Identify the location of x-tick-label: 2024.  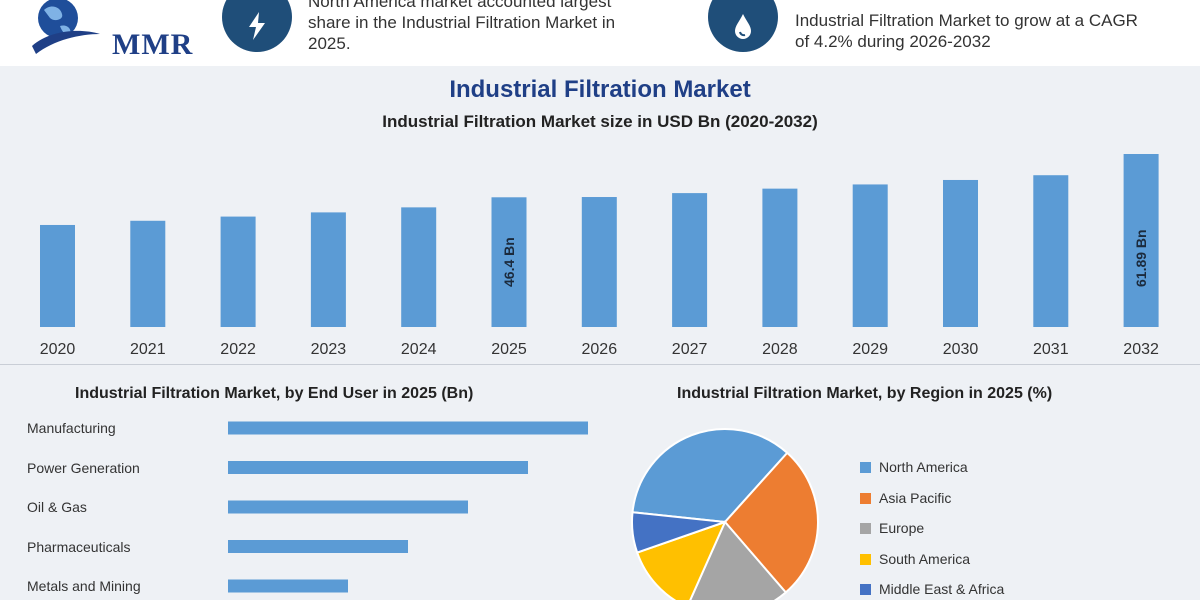
(419, 349).